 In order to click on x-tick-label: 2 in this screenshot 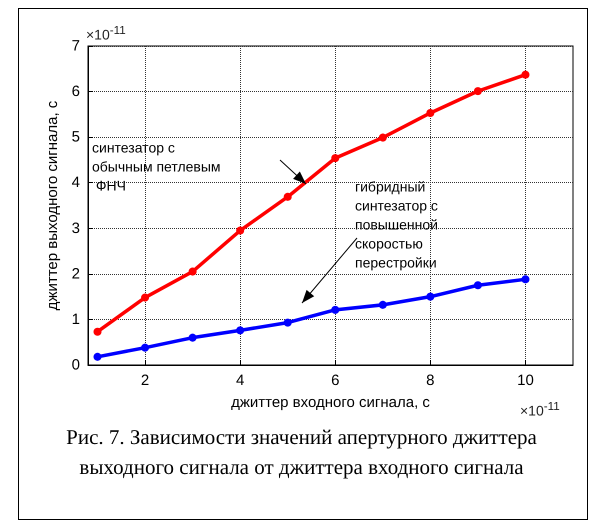, I will do `click(145, 380)`.